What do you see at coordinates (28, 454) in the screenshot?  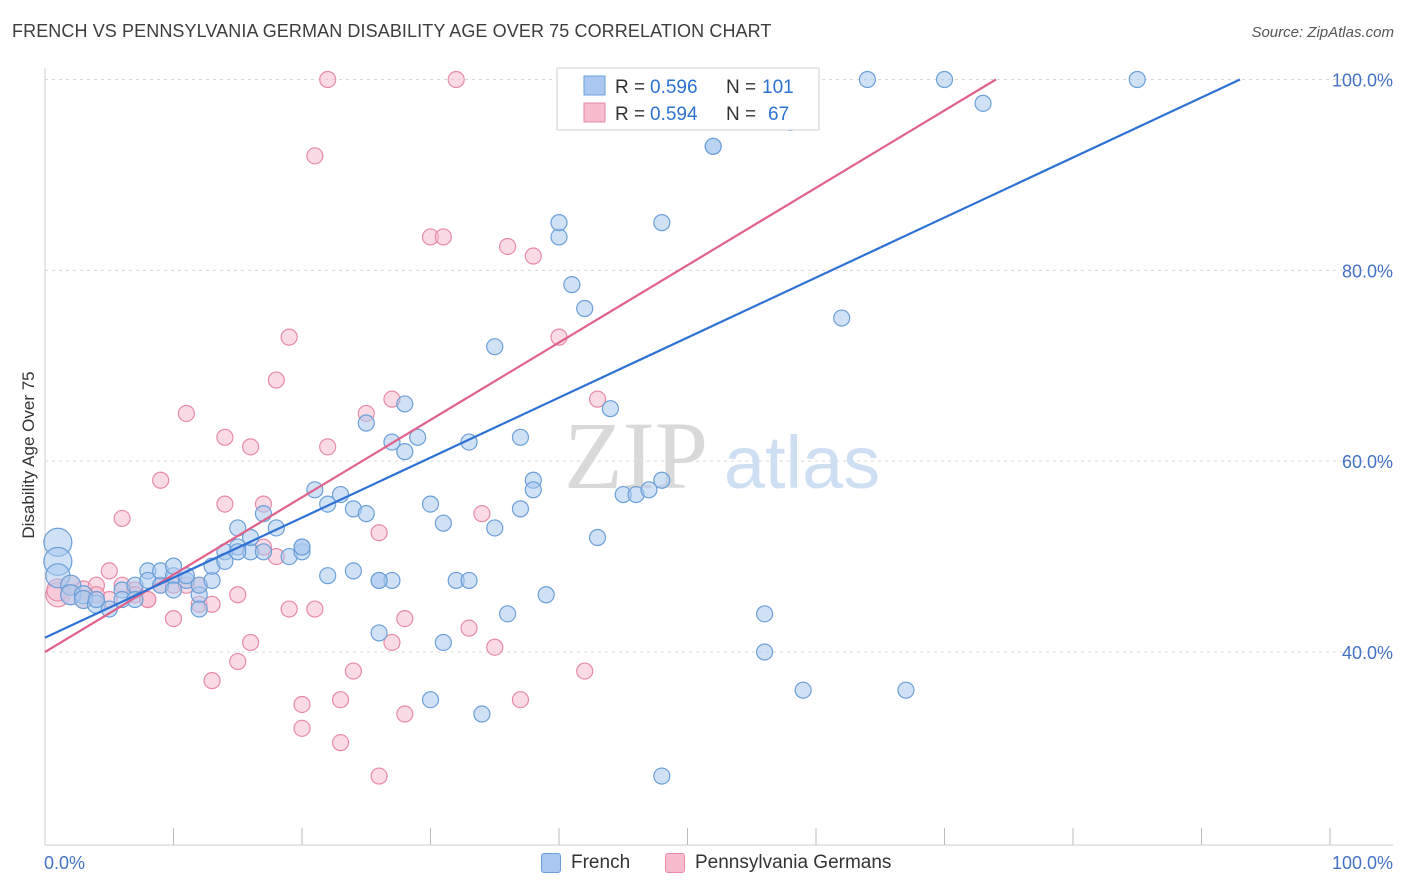 I see `y-axis-label: Disability Age Over 75` at bounding box center [28, 454].